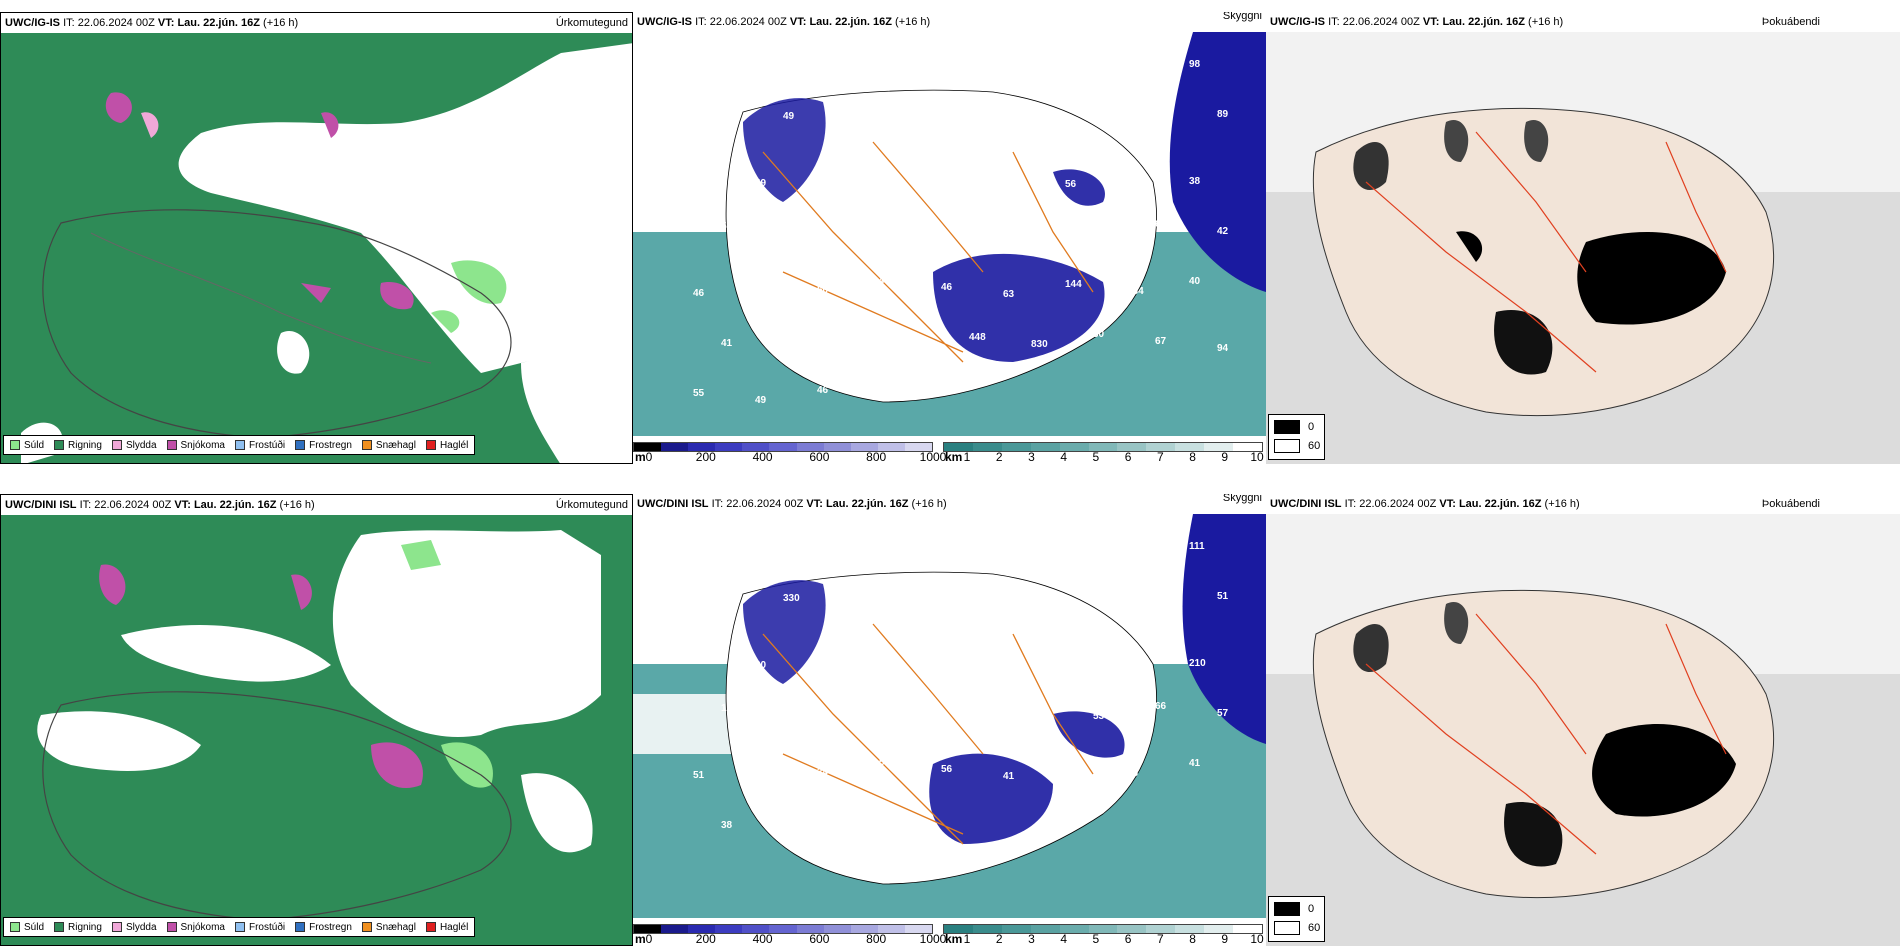 The image size is (1900, 950). I want to click on visibility-value-label: 53, so click(727, 226).